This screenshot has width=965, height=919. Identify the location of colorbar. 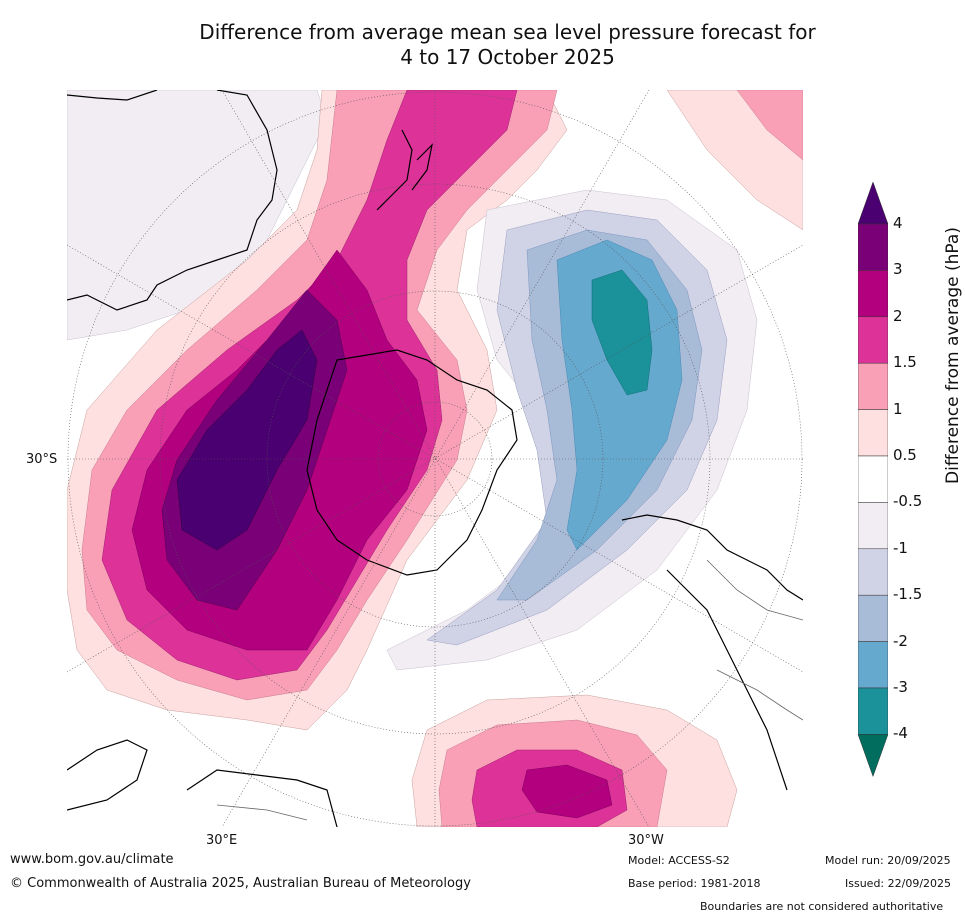
(873, 480).